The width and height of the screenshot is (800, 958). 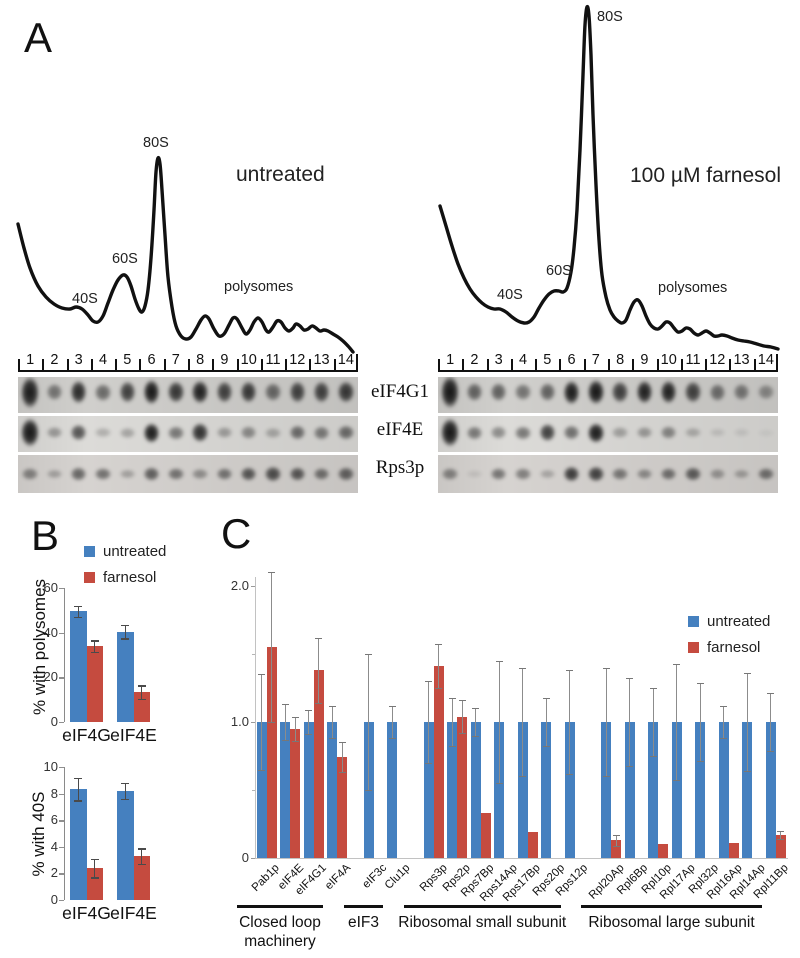 I want to click on category-label-eIF3c: eIF3c, so click(x=375, y=876).